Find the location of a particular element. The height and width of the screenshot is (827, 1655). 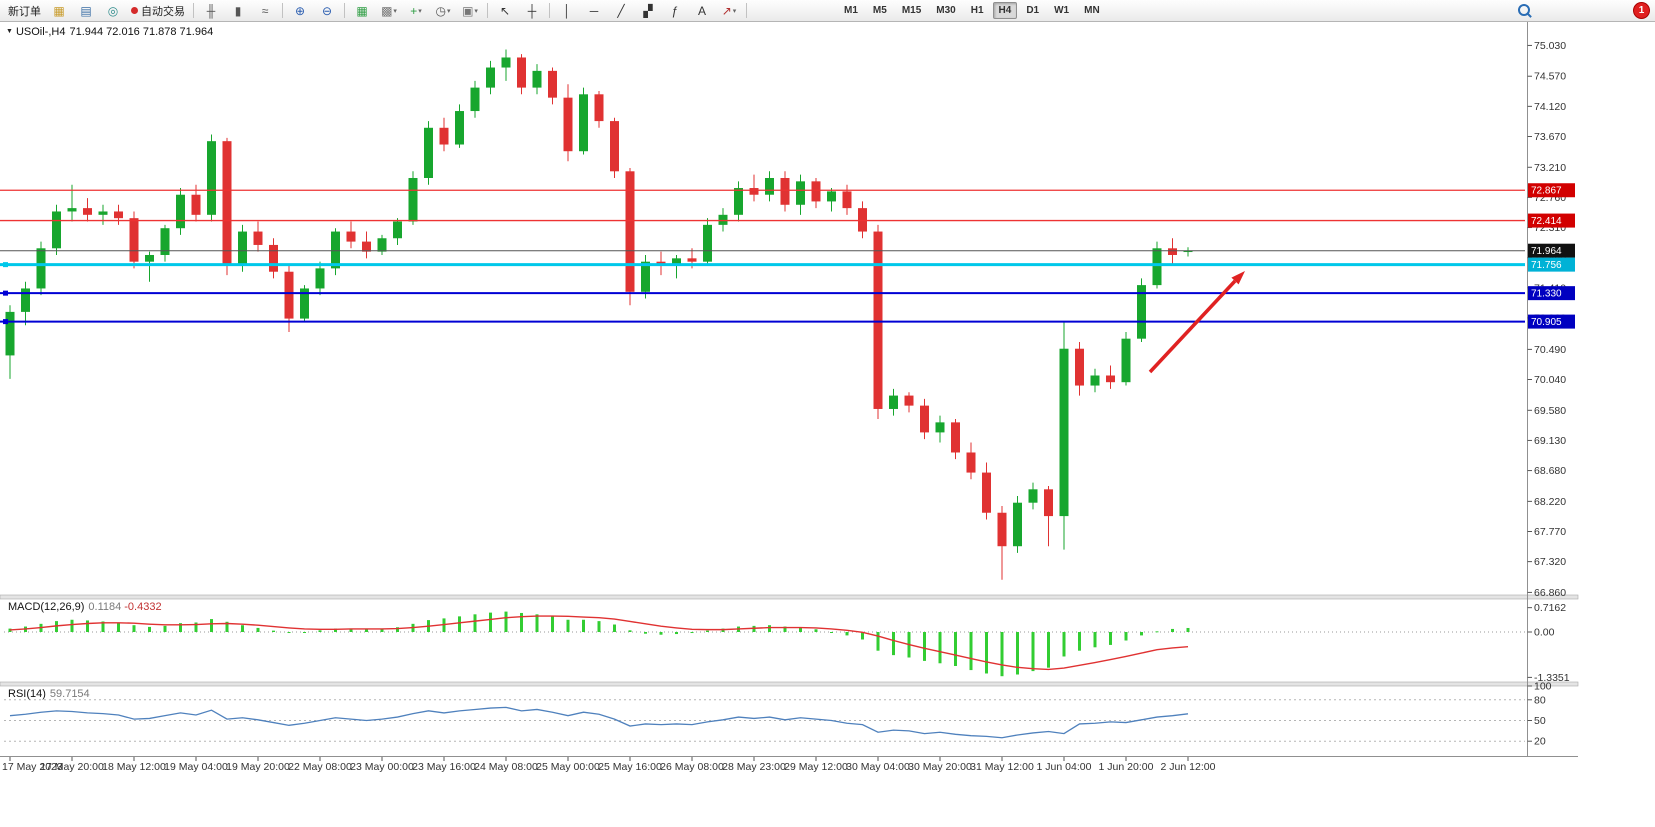

periods-icon: ◷ ▾ is located at coordinates (443, 11).